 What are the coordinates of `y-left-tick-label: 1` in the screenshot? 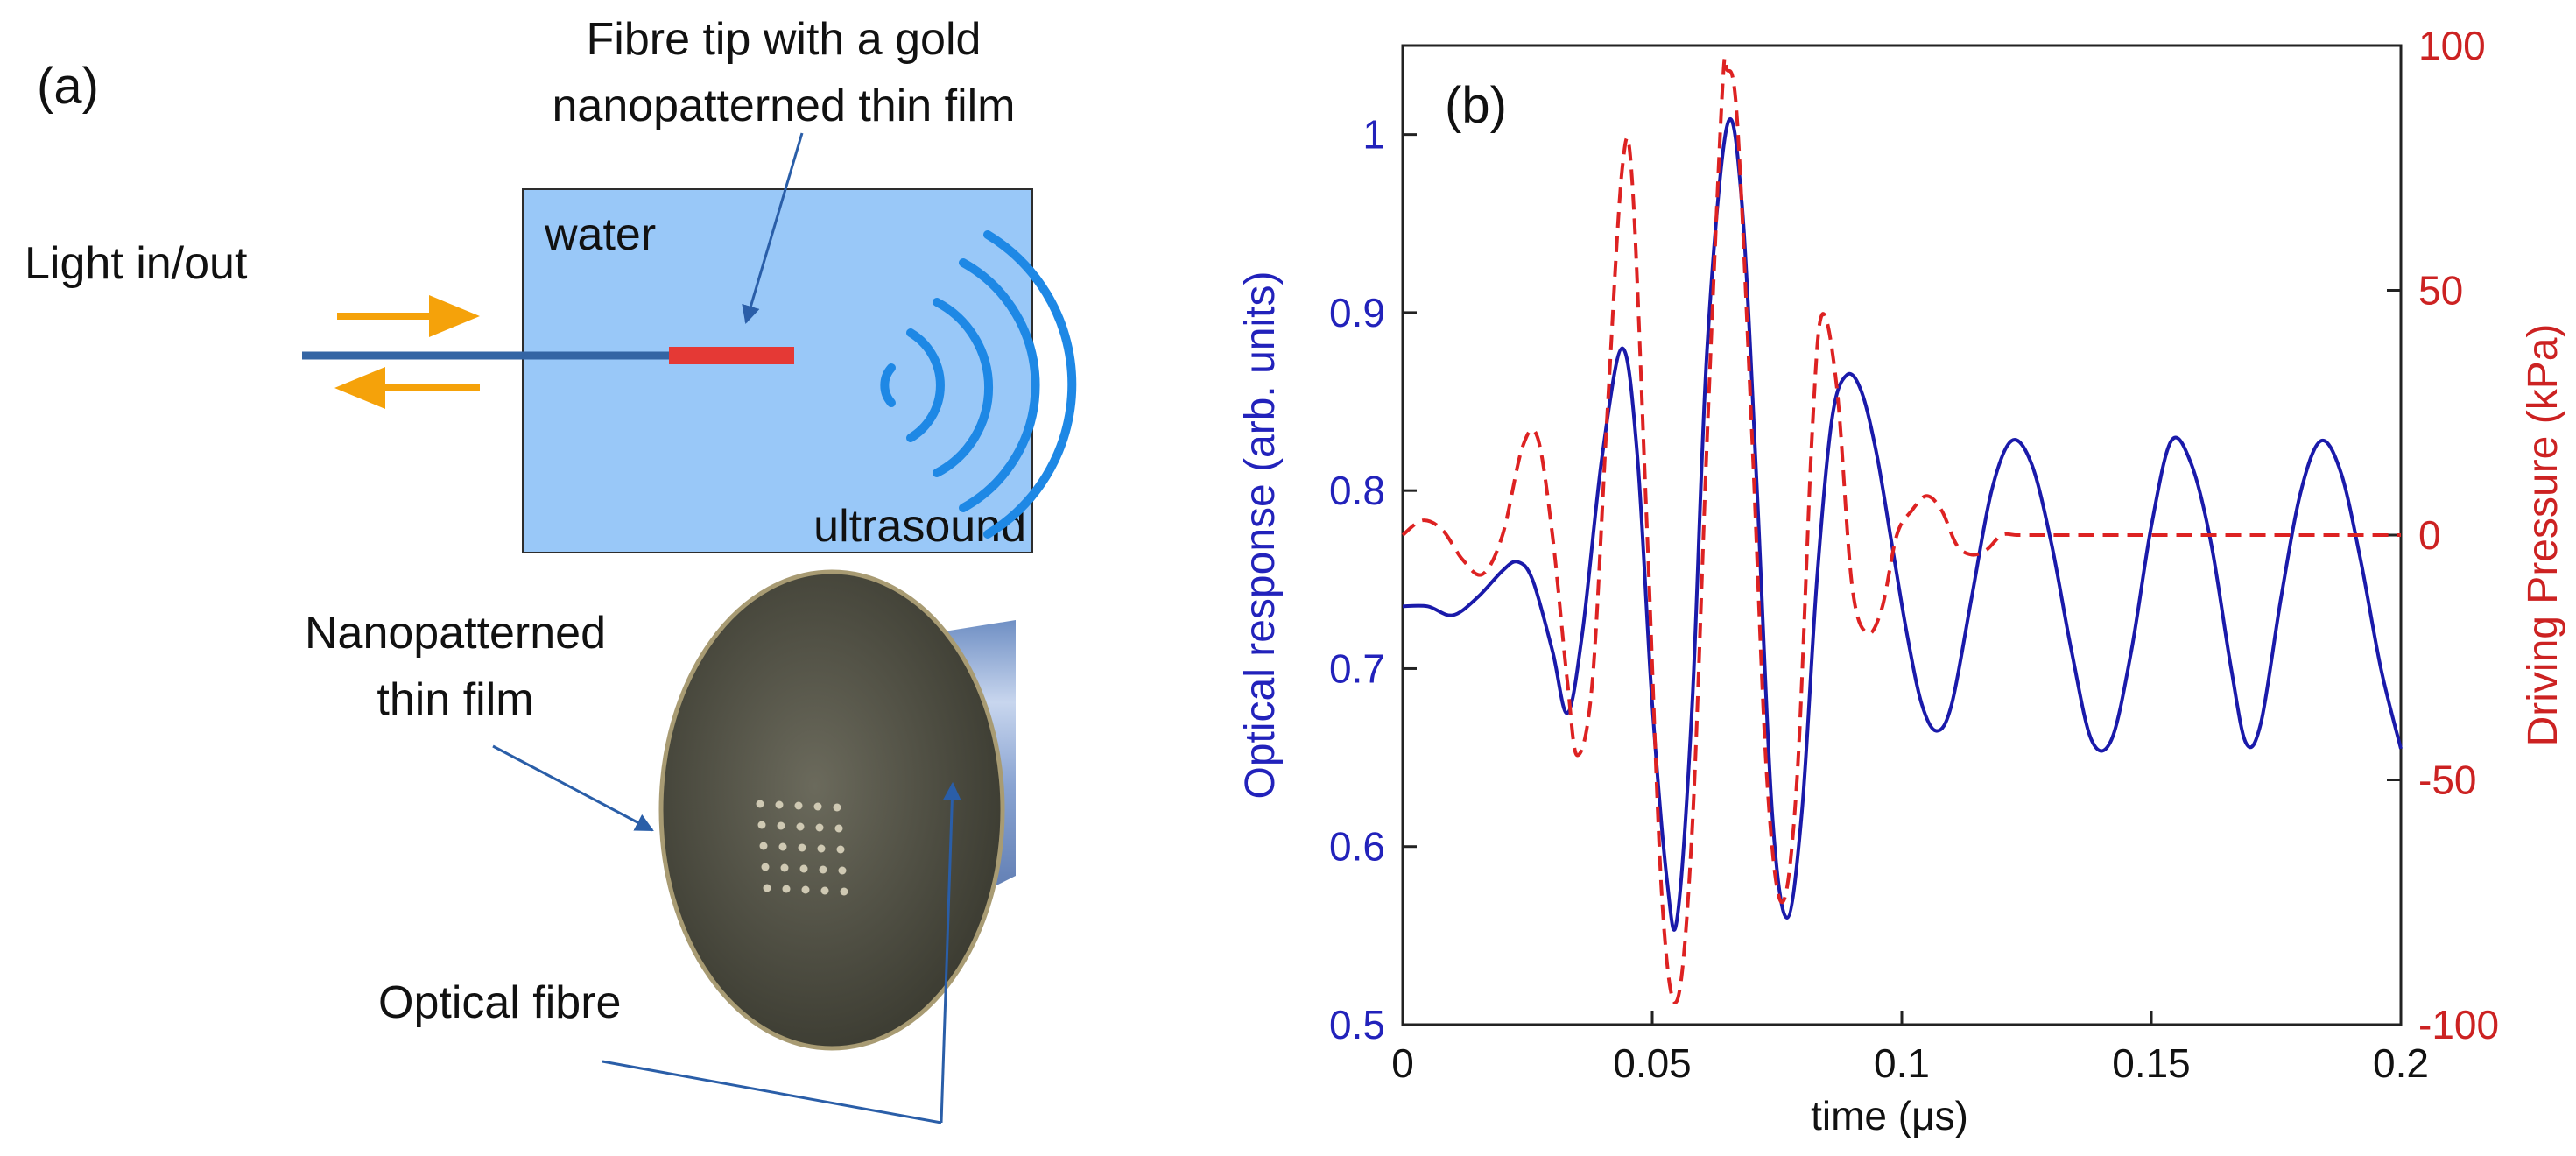 It's located at (1373, 135).